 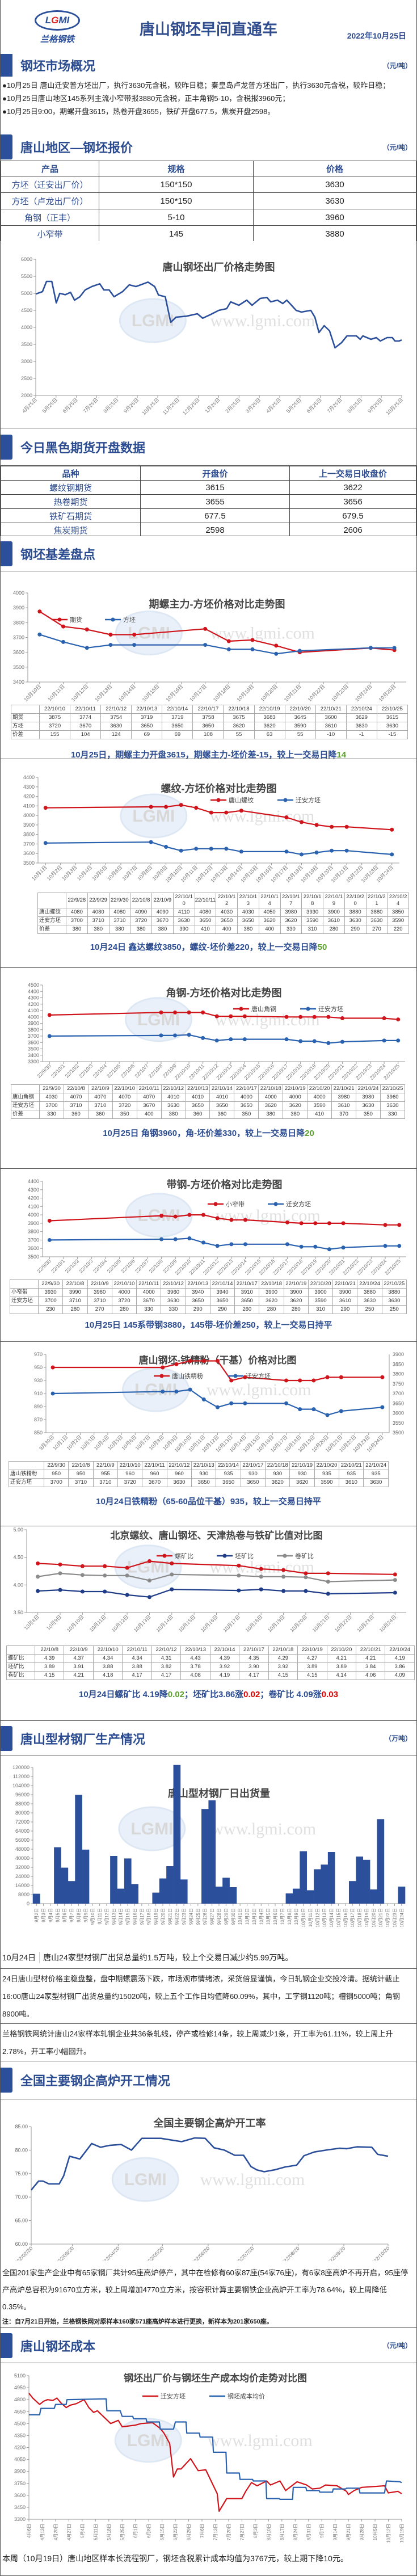 What do you see at coordinates (239, 734) in the screenshot?
I see `value-cell: 55` at bounding box center [239, 734].